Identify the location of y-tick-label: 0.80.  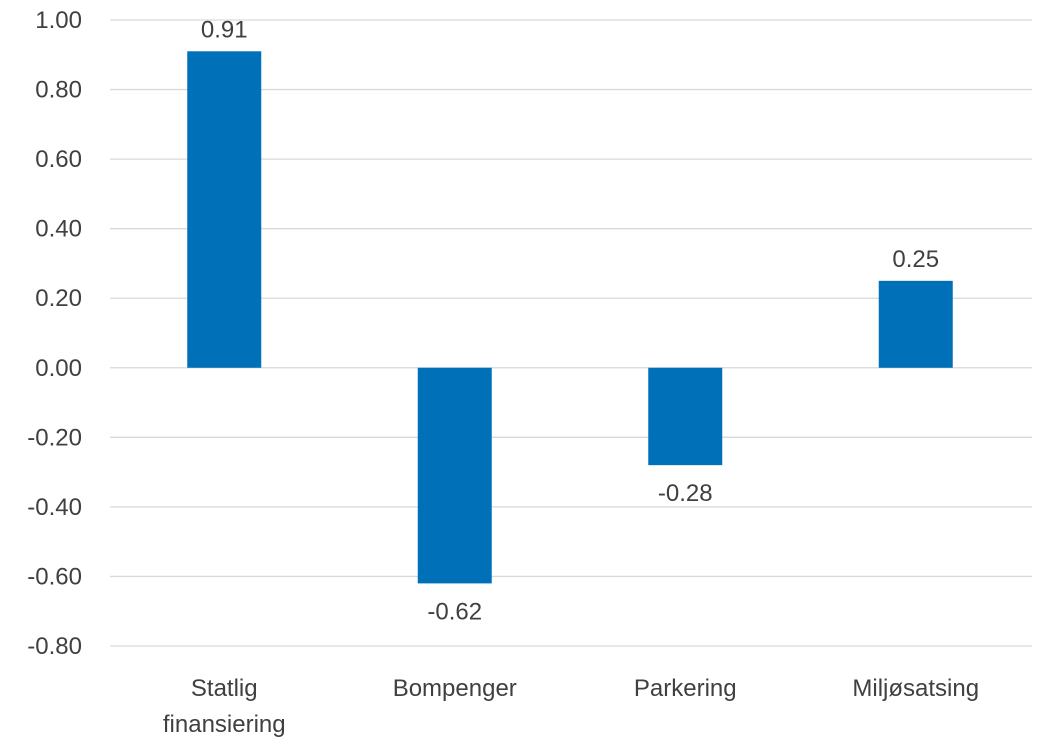
(58, 90).